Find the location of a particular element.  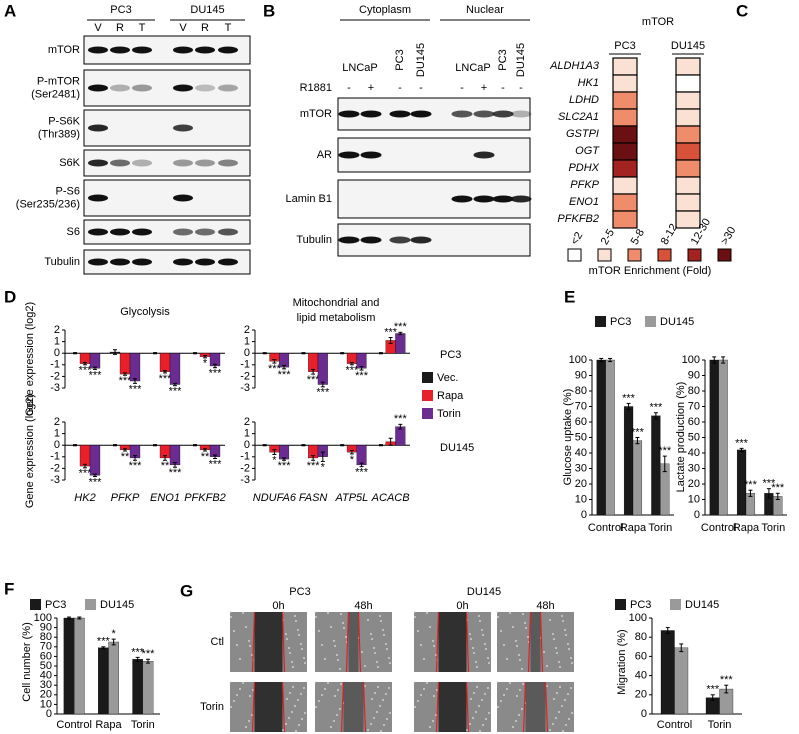

y-tick-label: 90 is located at coordinates (46, 628).